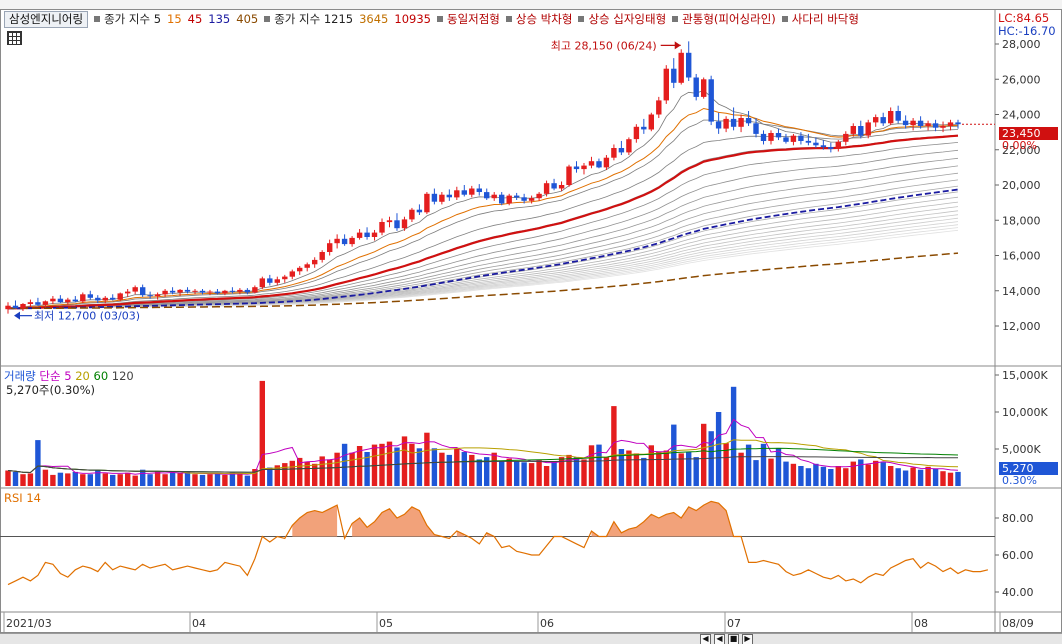 This screenshot has height=644, width=1062. What do you see at coordinates (267, 19) in the screenshot?
I see `ma2-legend-square-icon` at bounding box center [267, 19].